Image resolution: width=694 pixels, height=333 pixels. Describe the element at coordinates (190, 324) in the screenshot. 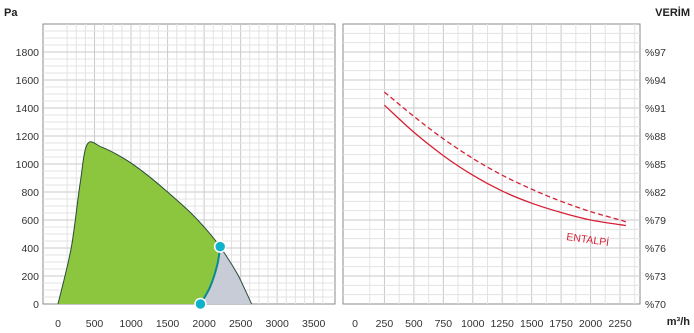

I see `left-x-tick-labels: 0 500 1000 1500 2000 2500 3000 3500` at that location.